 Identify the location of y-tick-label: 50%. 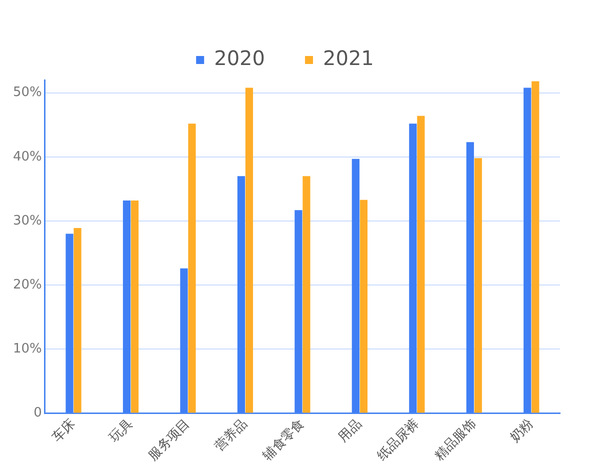
(27, 92).